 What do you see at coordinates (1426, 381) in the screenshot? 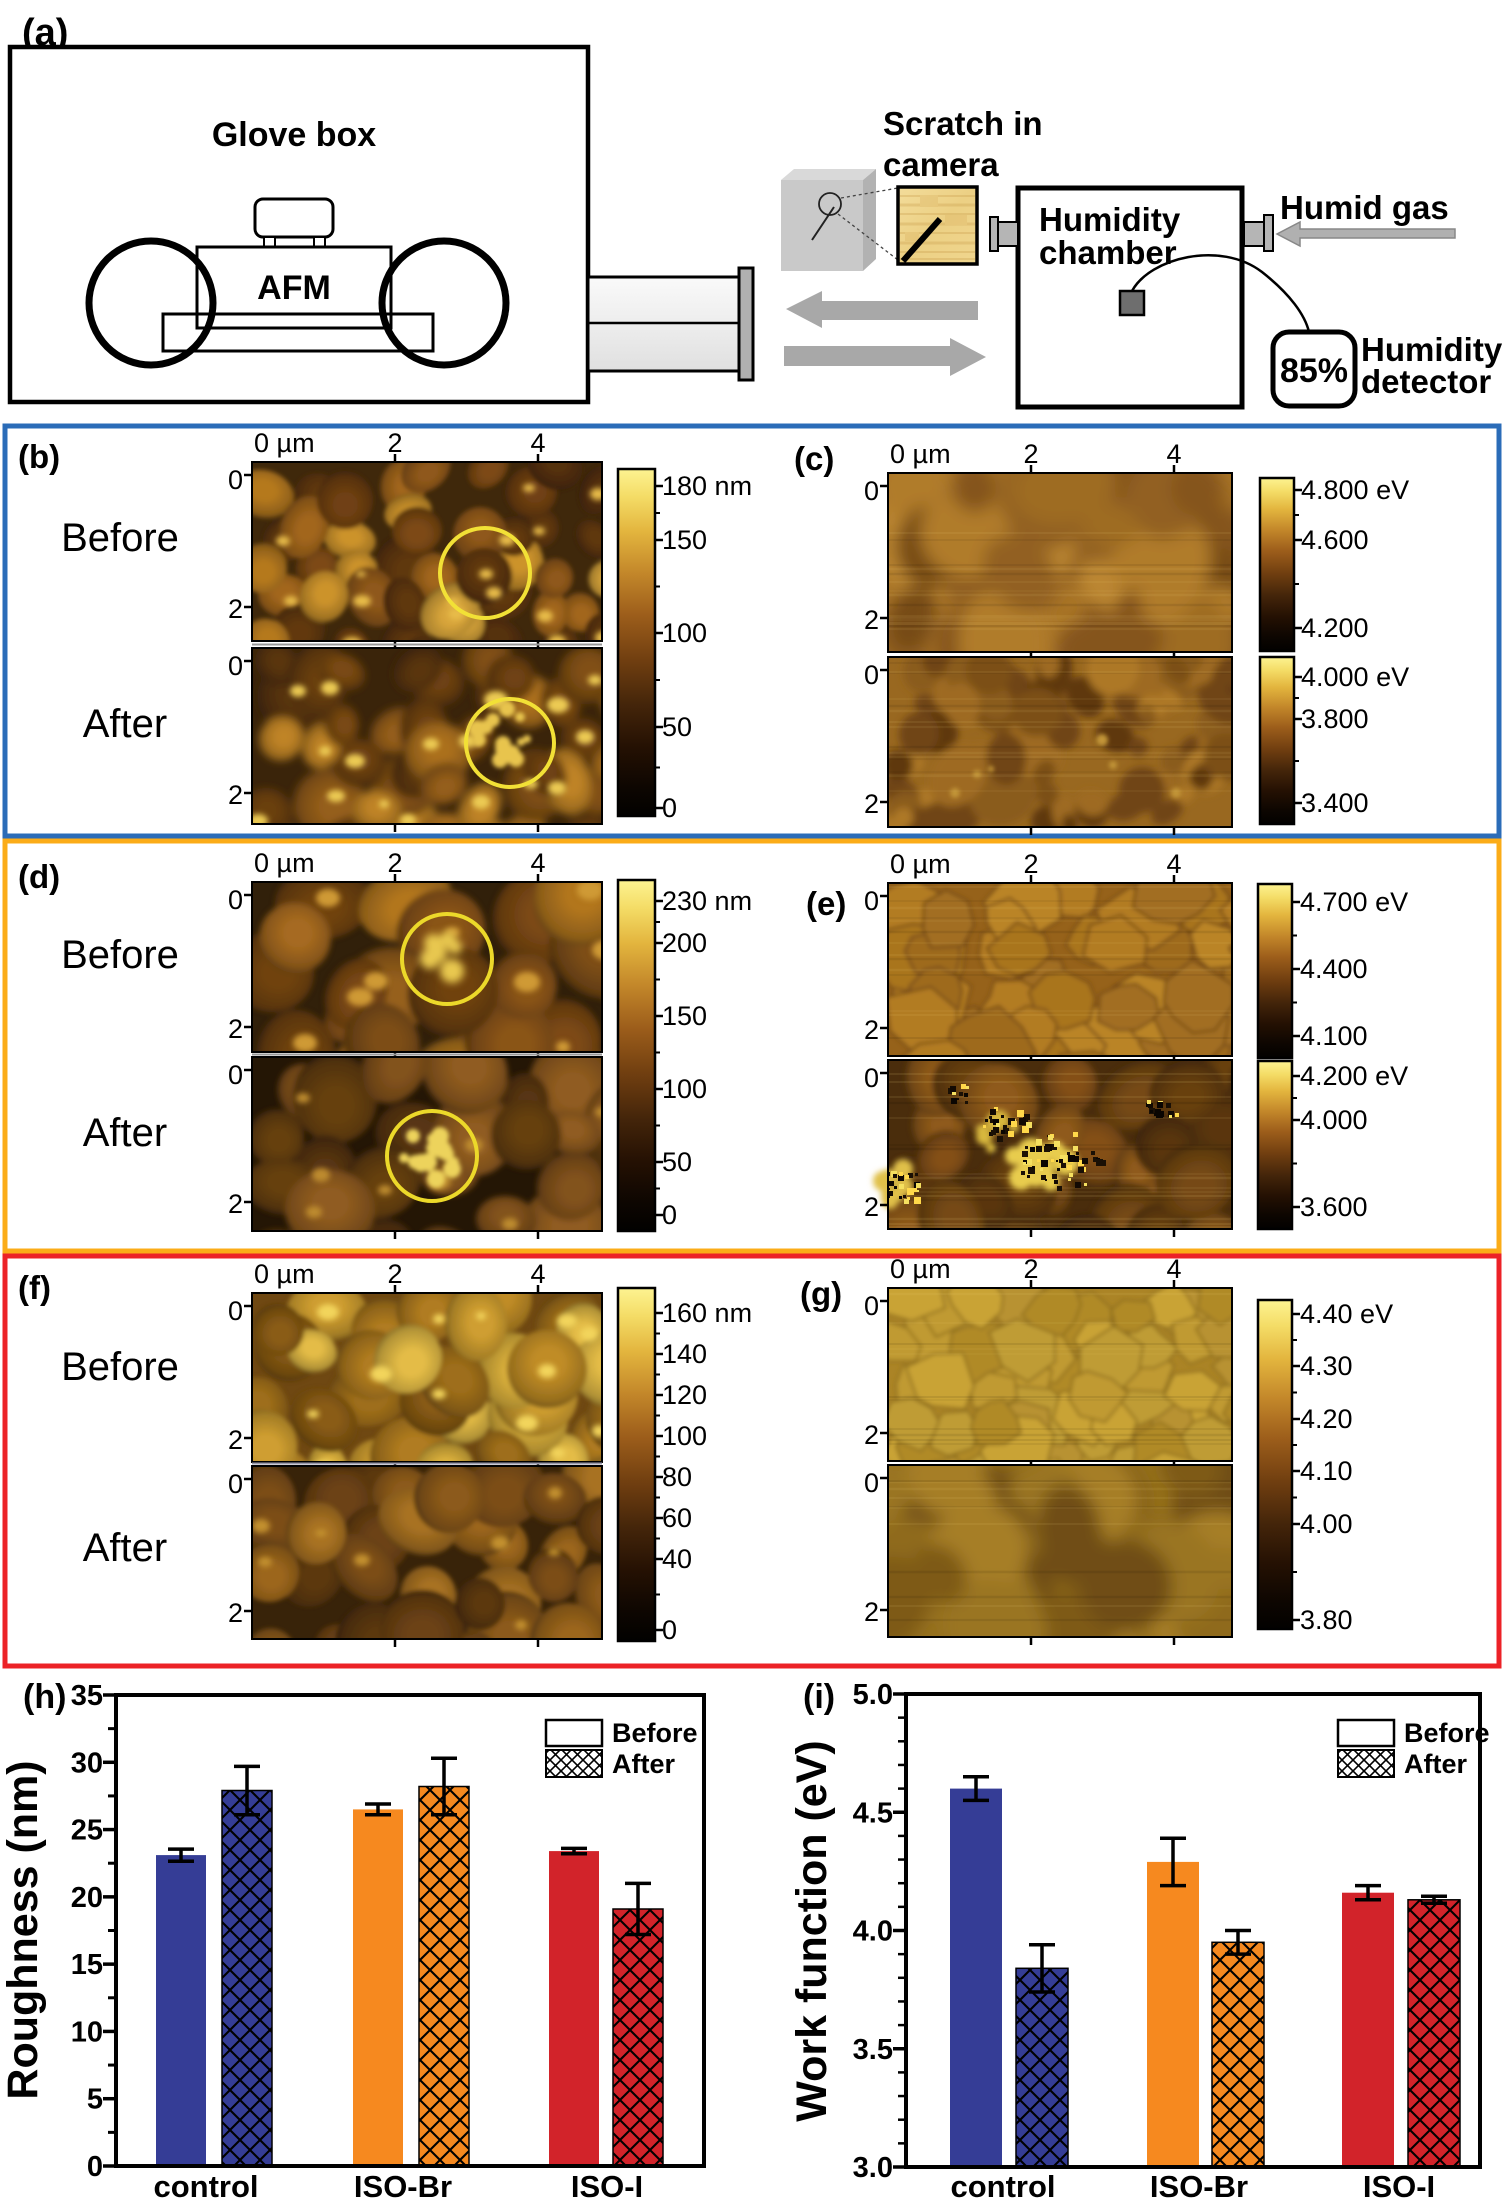
I see `svg-text: detector` at bounding box center [1426, 381].